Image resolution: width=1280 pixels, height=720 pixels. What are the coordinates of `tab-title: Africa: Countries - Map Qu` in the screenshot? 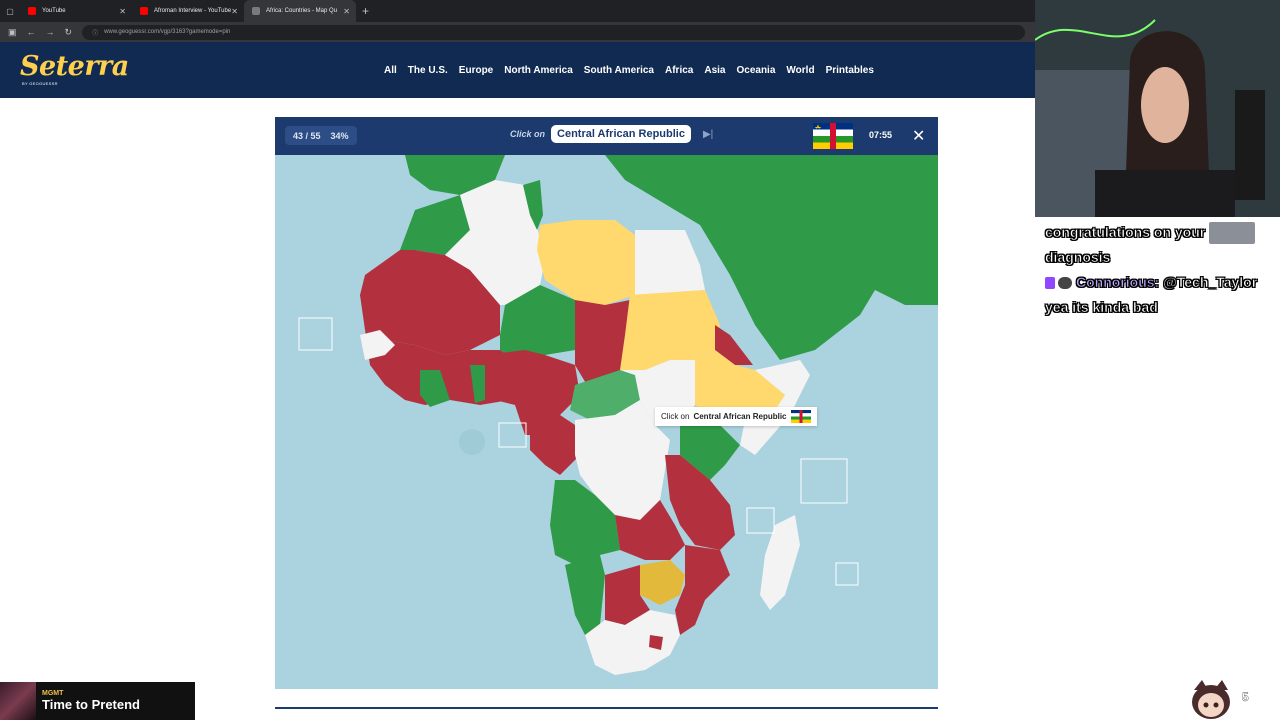 It's located at (302, 11).